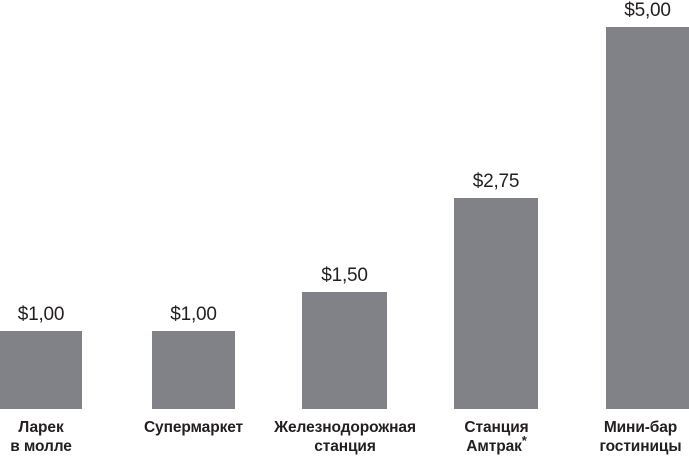  Describe the element at coordinates (640, 427) in the screenshot. I see `category-label-4-line-0: Мини-бар` at that location.